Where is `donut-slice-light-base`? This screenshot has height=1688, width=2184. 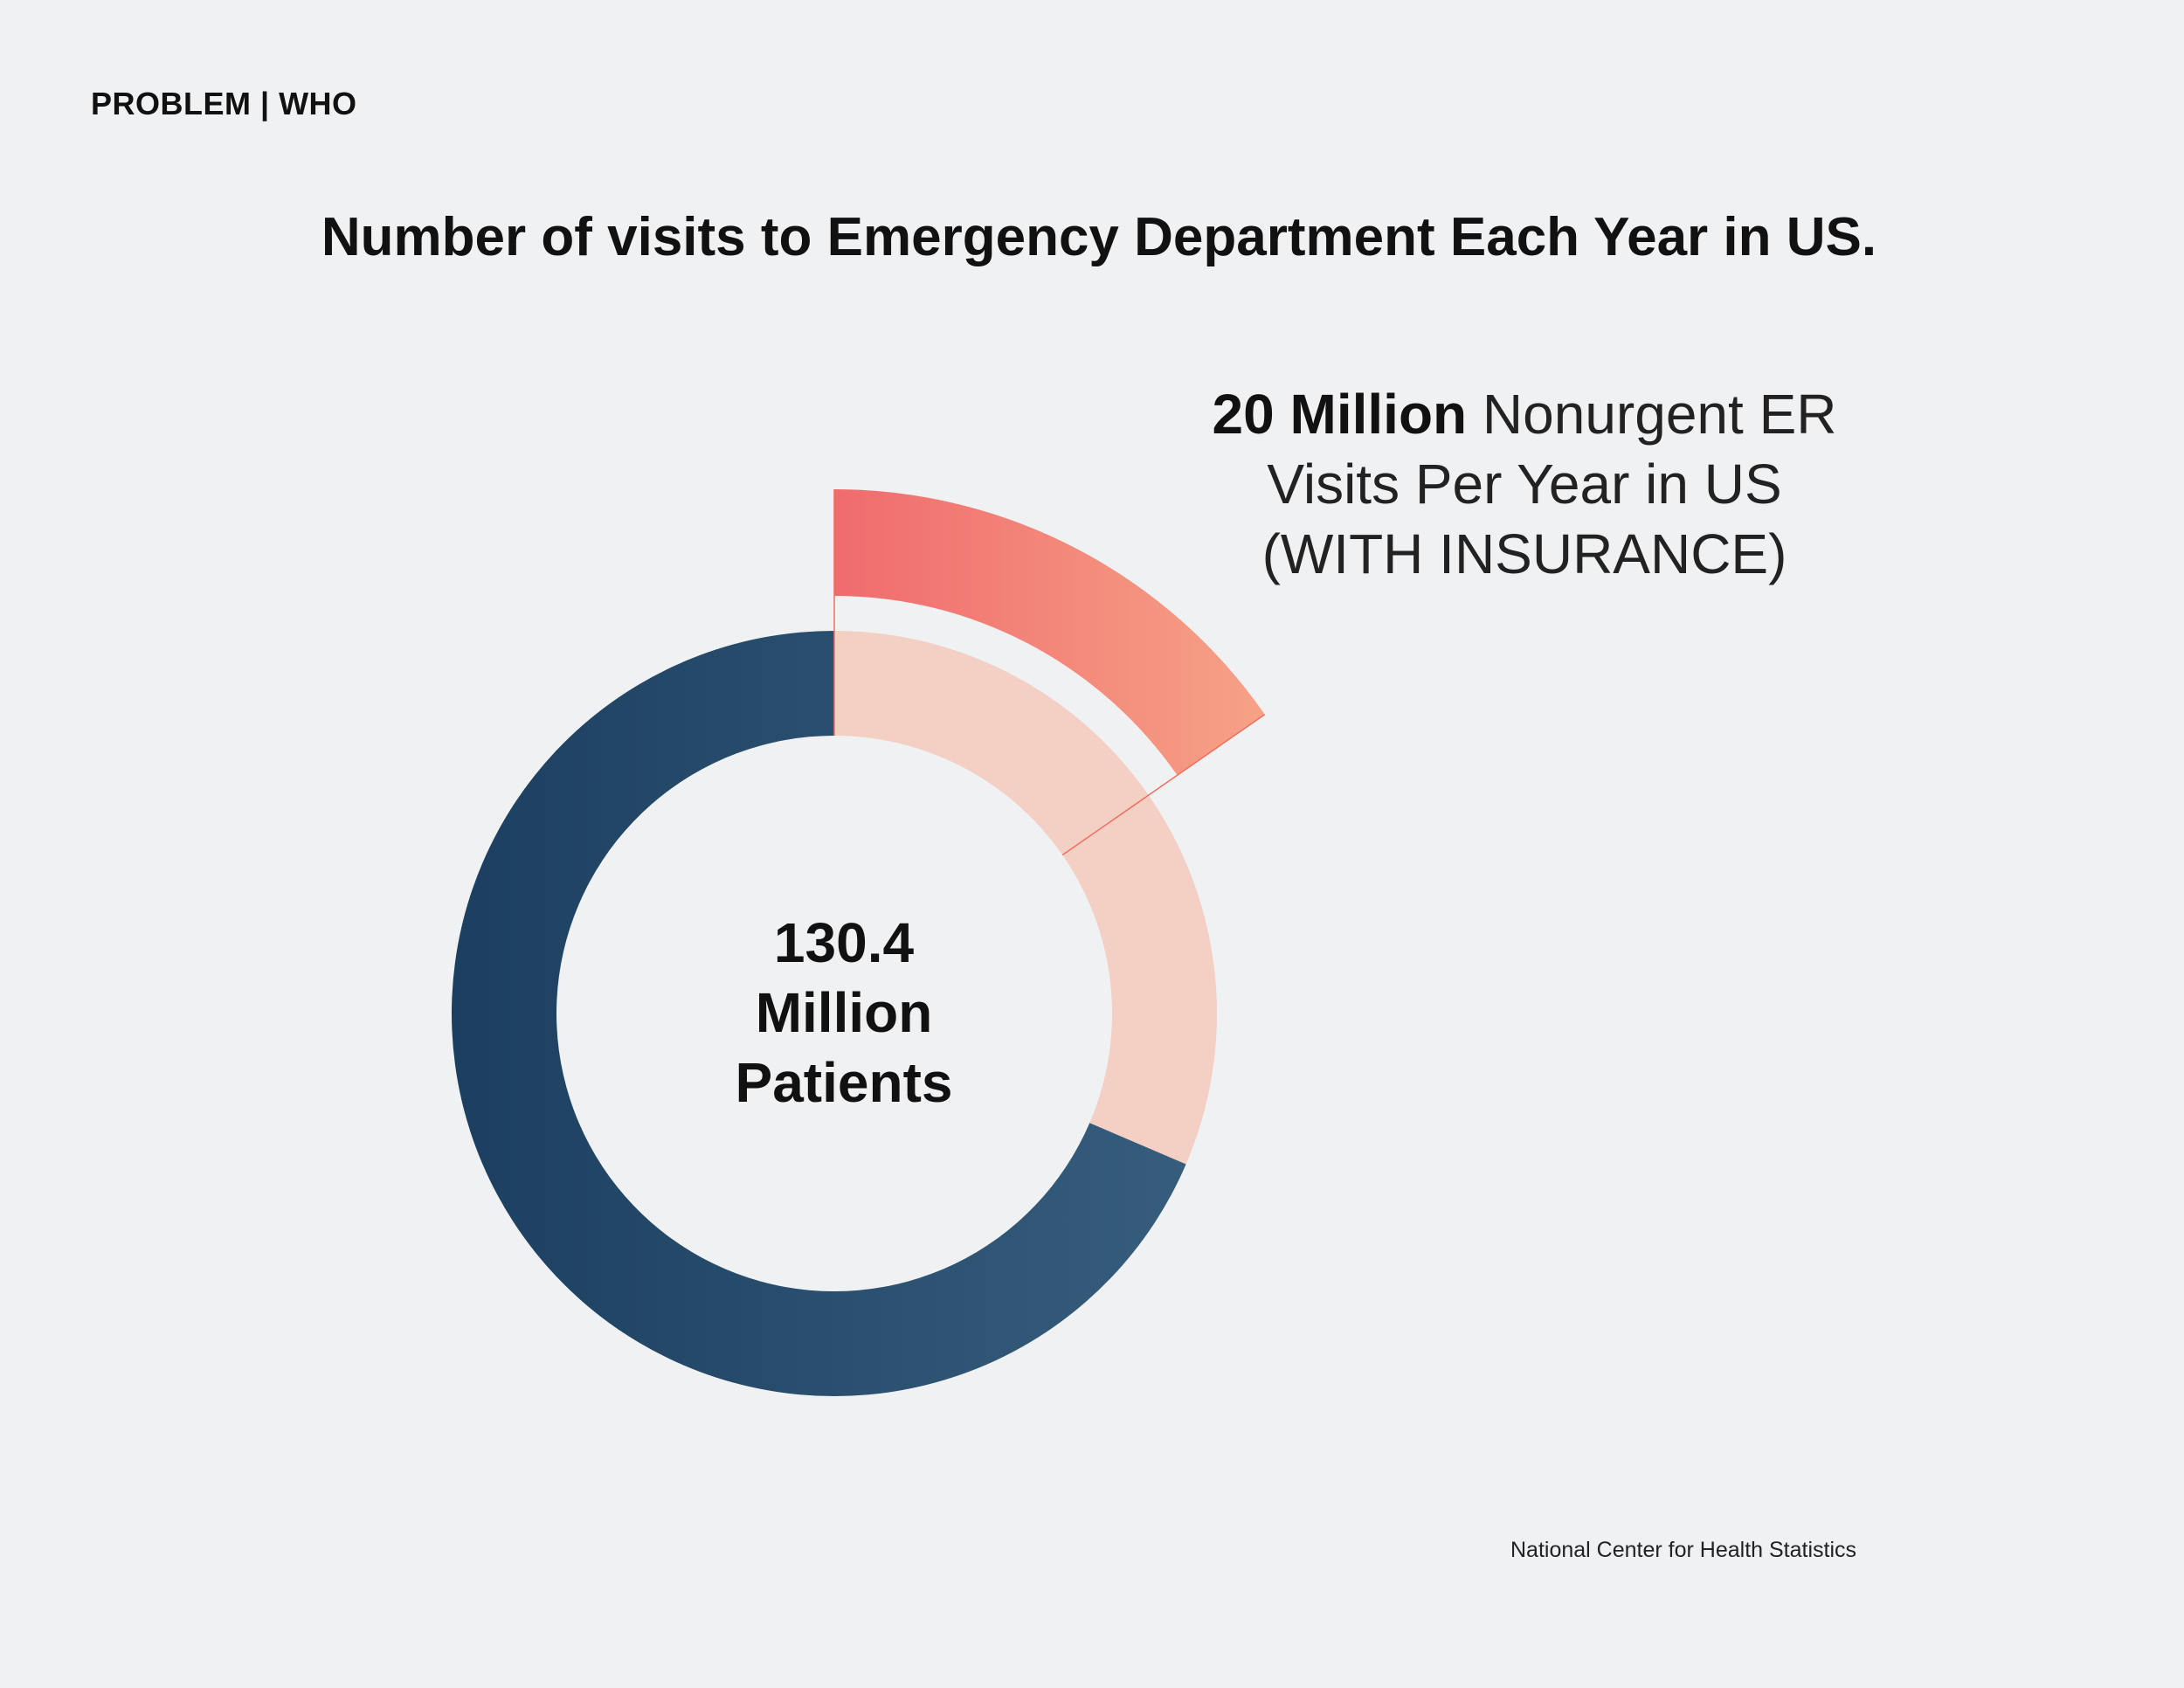
donut-slice-light-base is located at coordinates (1025, 898).